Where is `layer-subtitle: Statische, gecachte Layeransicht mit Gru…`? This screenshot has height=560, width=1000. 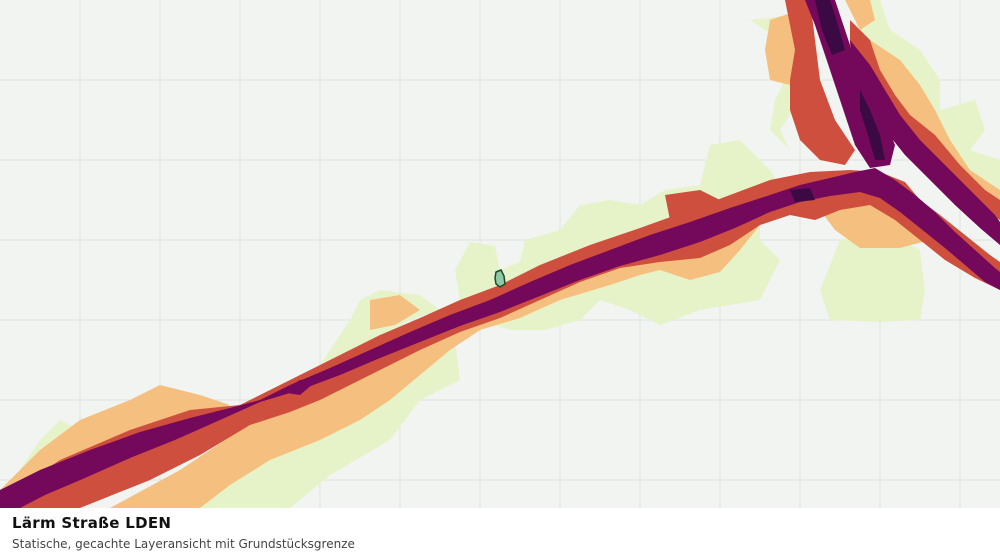 layer-subtitle: Statische, gecachte Layeransicht mit Gru… is located at coordinates (183, 544).